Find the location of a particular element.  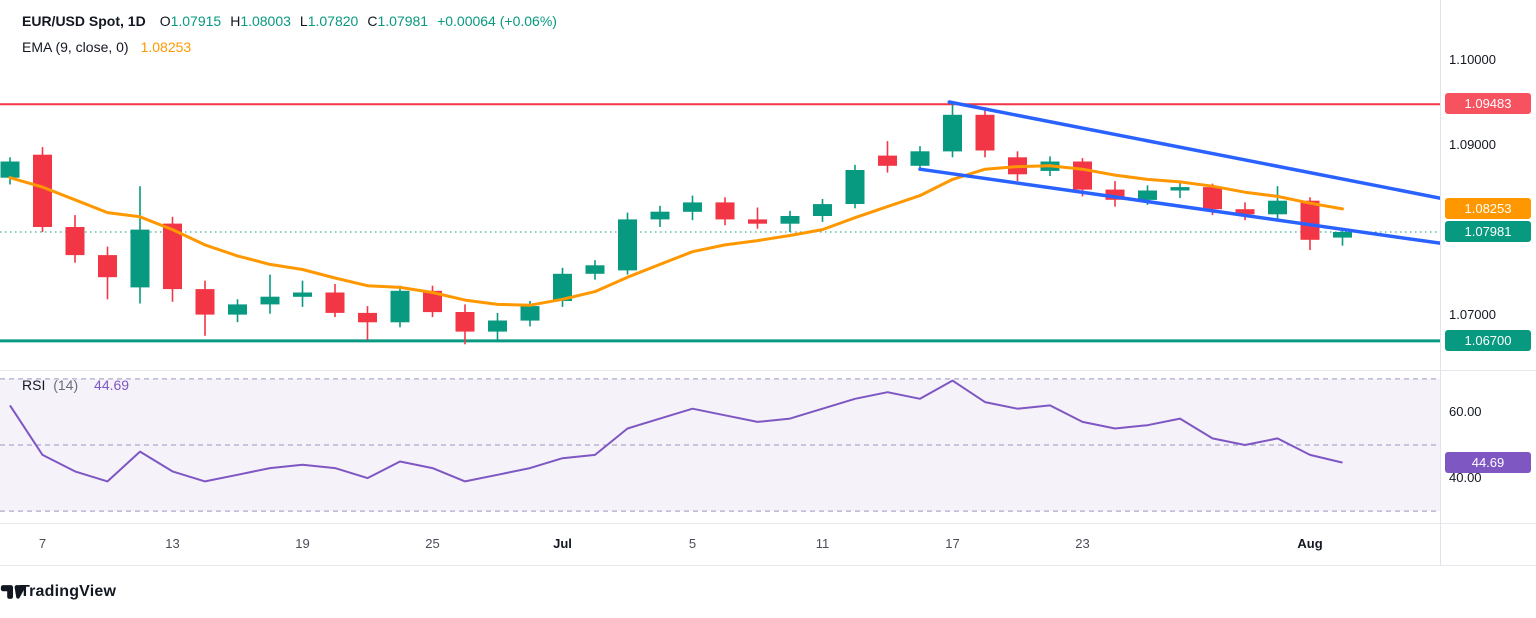

ohlc-h: H1.08003 is located at coordinates (260, 21).